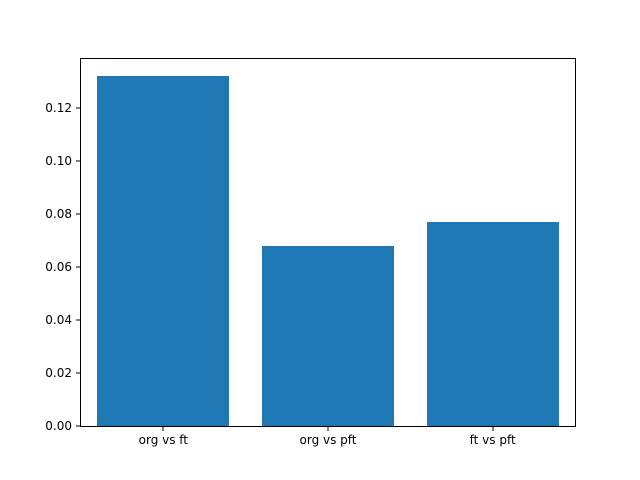  Describe the element at coordinates (58, 373) in the screenshot. I see `y-tick-label: 0.02` at that location.